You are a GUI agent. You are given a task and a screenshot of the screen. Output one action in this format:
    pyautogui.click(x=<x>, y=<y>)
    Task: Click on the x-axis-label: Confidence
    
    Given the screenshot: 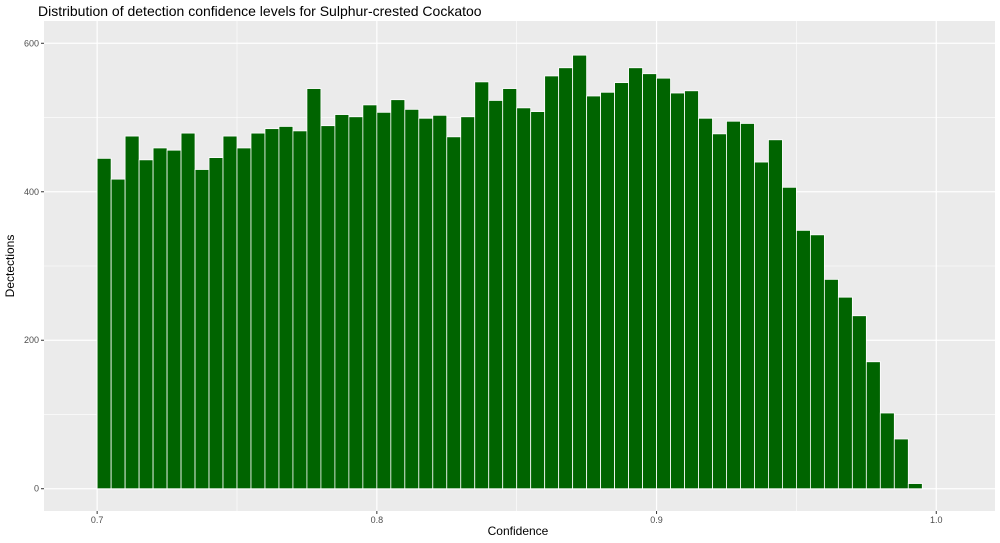 What is the action you would take?
    pyautogui.click(x=518, y=531)
    